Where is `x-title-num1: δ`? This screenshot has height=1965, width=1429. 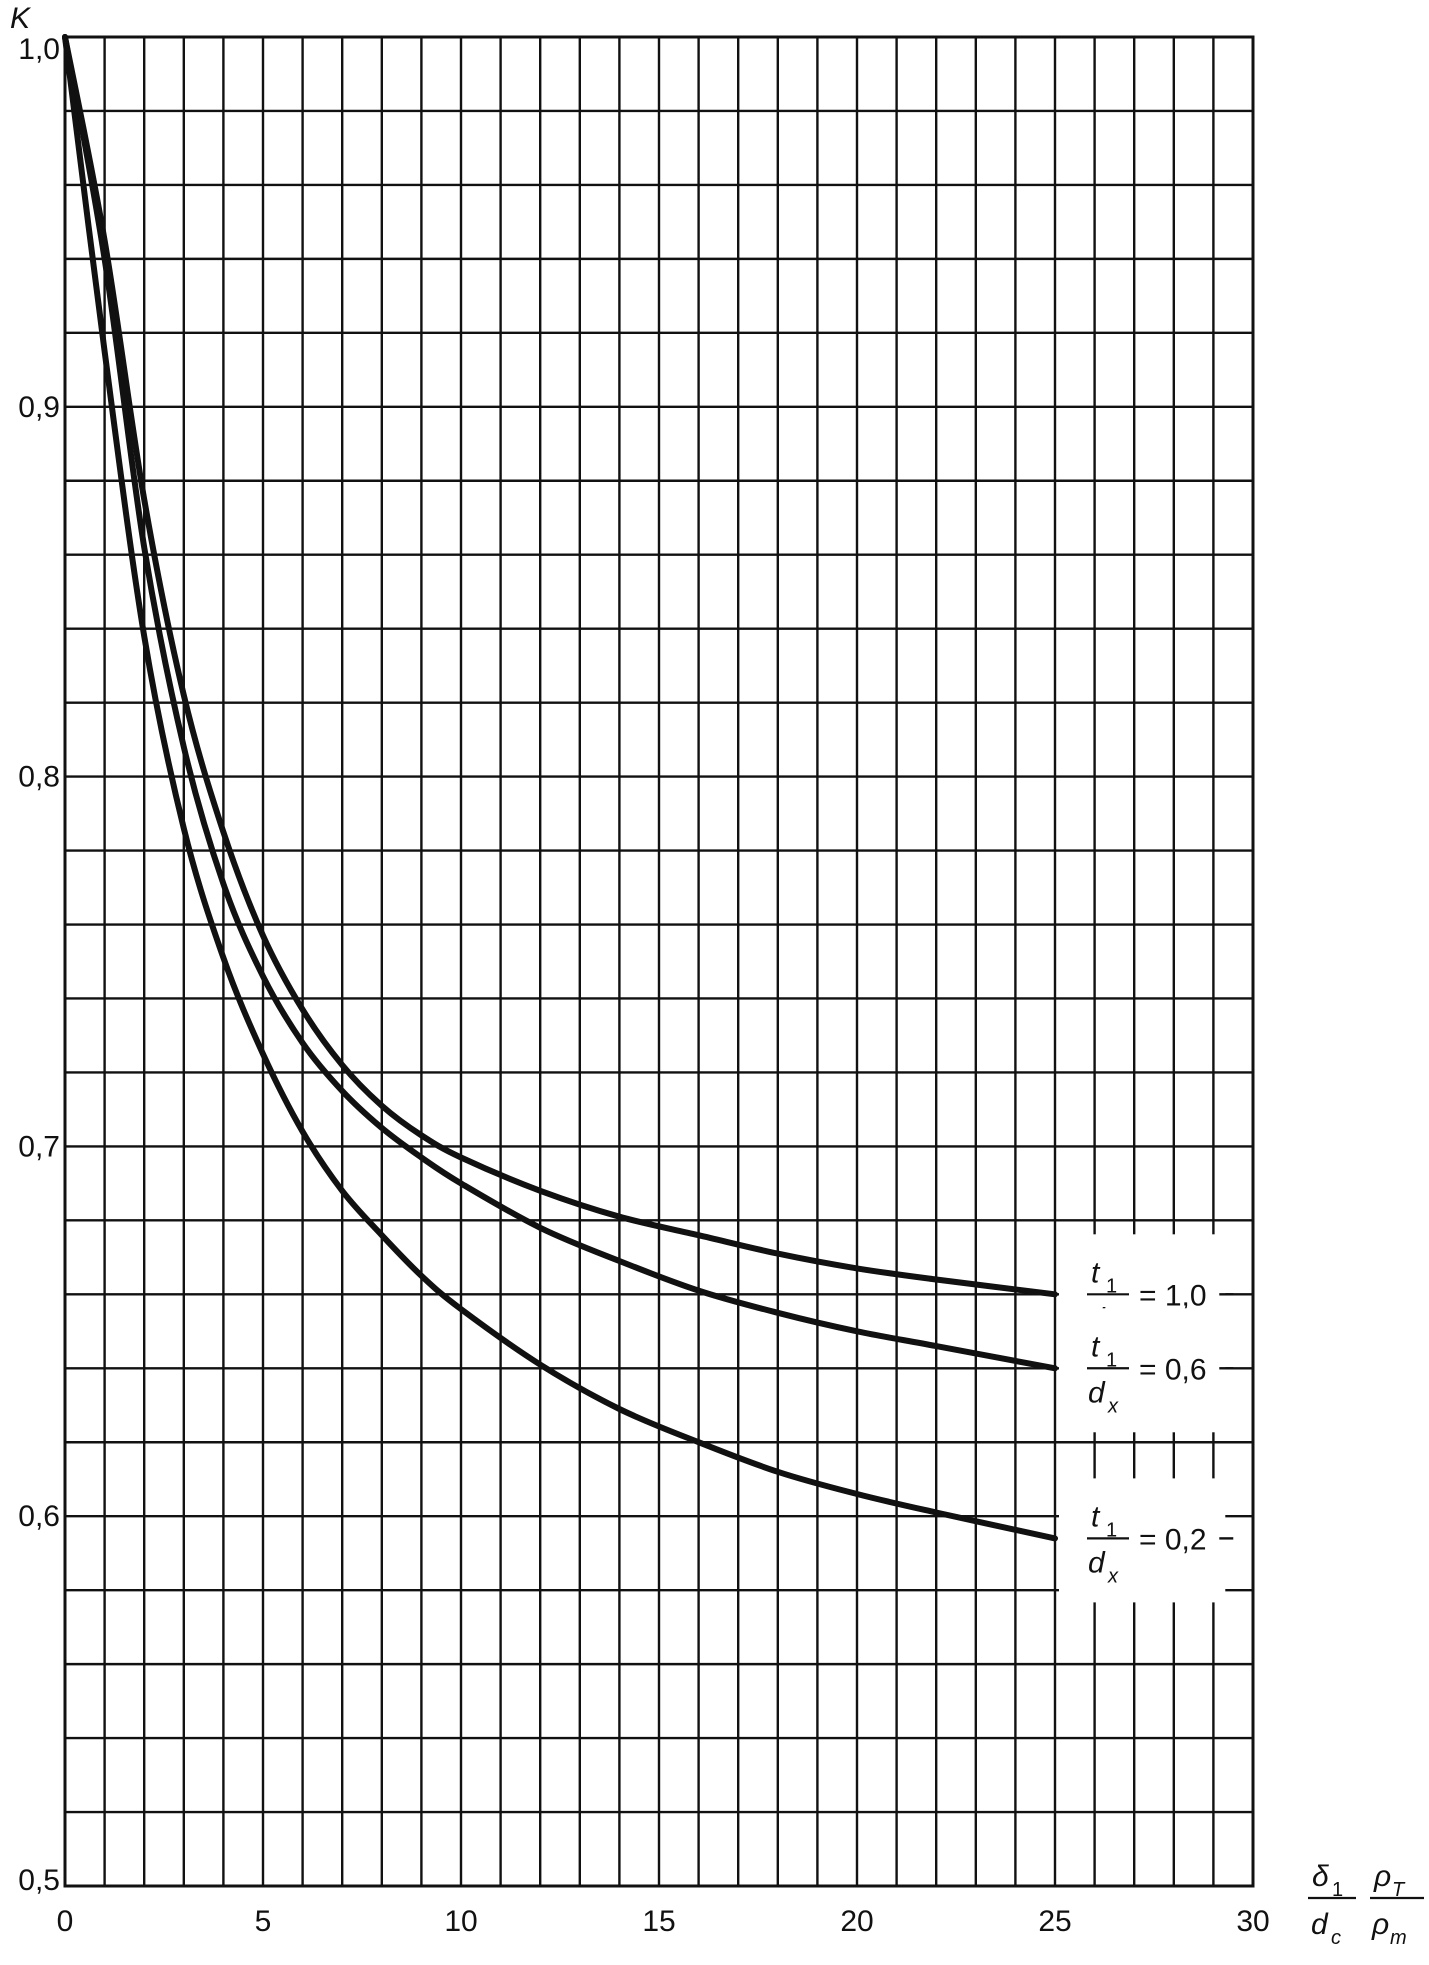 x-title-num1: δ is located at coordinates (1320, 1876).